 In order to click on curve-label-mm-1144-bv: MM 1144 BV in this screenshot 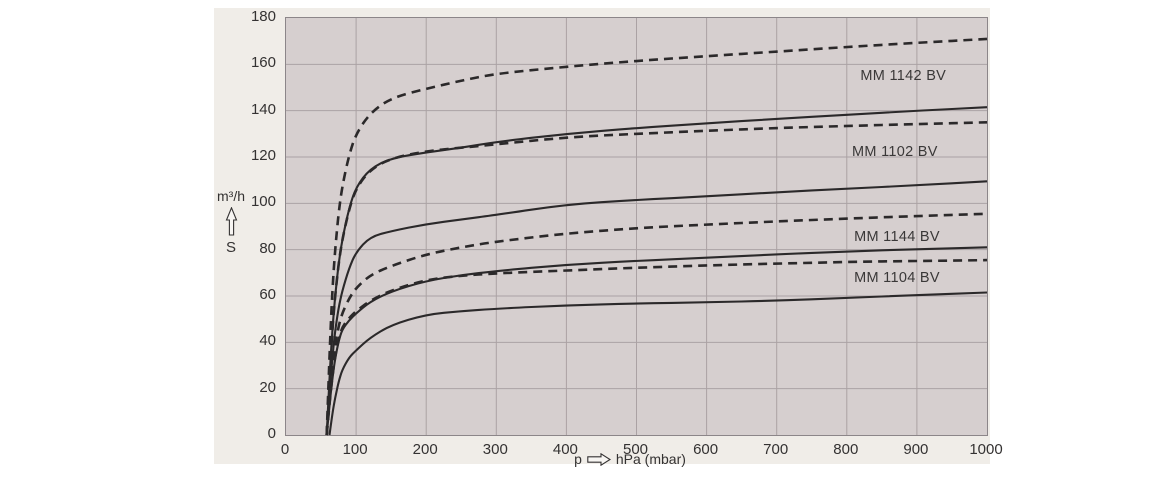, I will do `click(897, 237)`.